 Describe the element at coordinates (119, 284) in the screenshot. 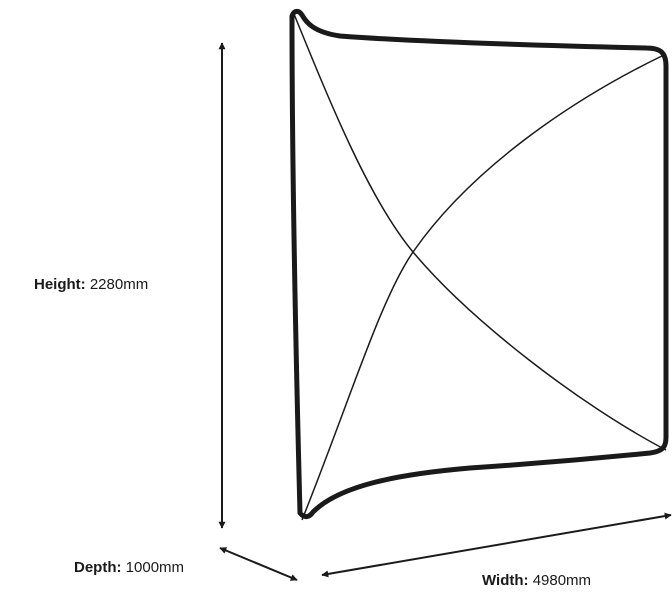

I see `height-label-value: 2280mm` at that location.